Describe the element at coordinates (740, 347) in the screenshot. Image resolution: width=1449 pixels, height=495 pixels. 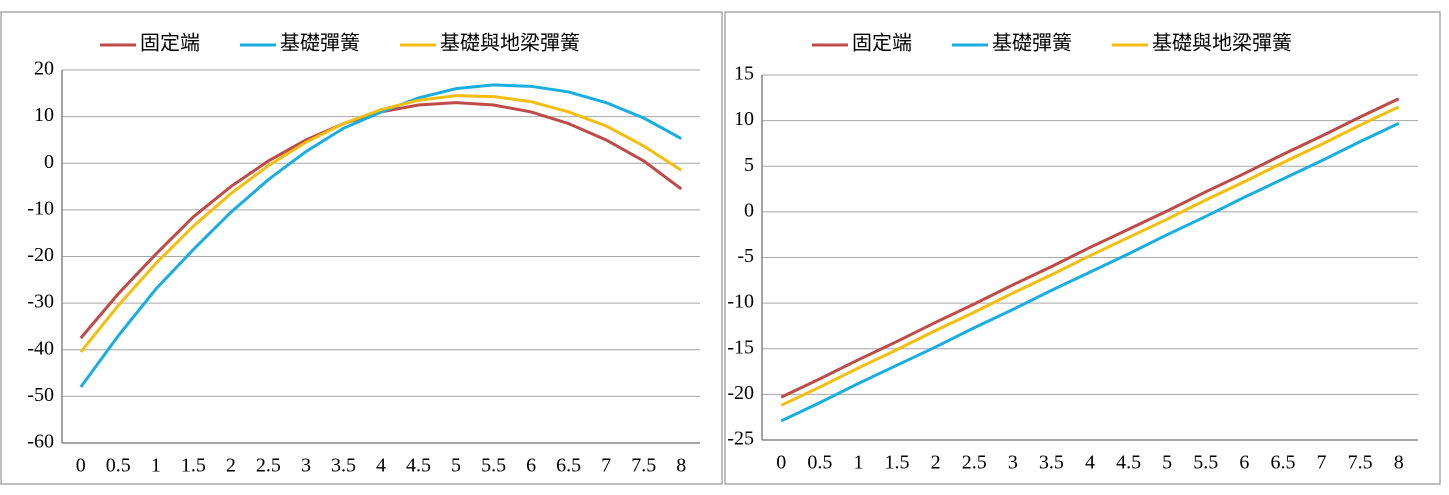
I see `y-tick-label: -15` at that location.